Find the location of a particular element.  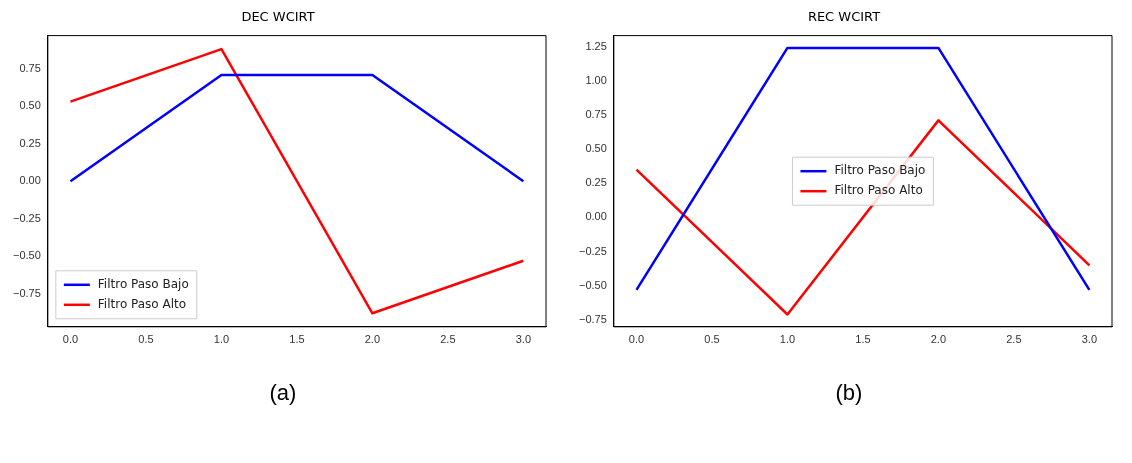

y-tick-label: 1.25 is located at coordinates (596, 45).